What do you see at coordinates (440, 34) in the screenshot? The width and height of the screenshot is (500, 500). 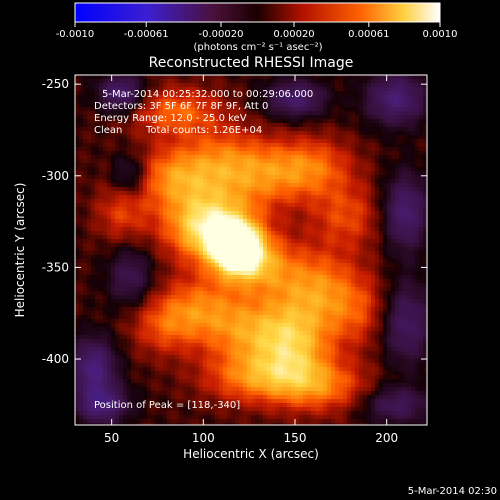 I see `colorbar-tick-label: 0.0010` at bounding box center [440, 34].